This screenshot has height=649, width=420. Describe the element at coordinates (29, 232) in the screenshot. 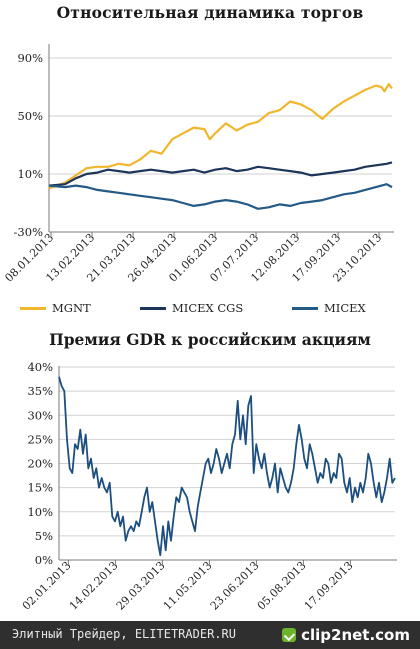

I see `chart1-y-tick-label: -30%` at that location.